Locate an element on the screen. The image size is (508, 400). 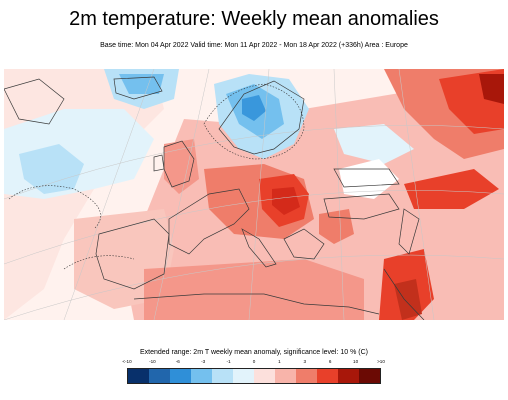
balkans-hottest-core is located at coordinates (286, 201).